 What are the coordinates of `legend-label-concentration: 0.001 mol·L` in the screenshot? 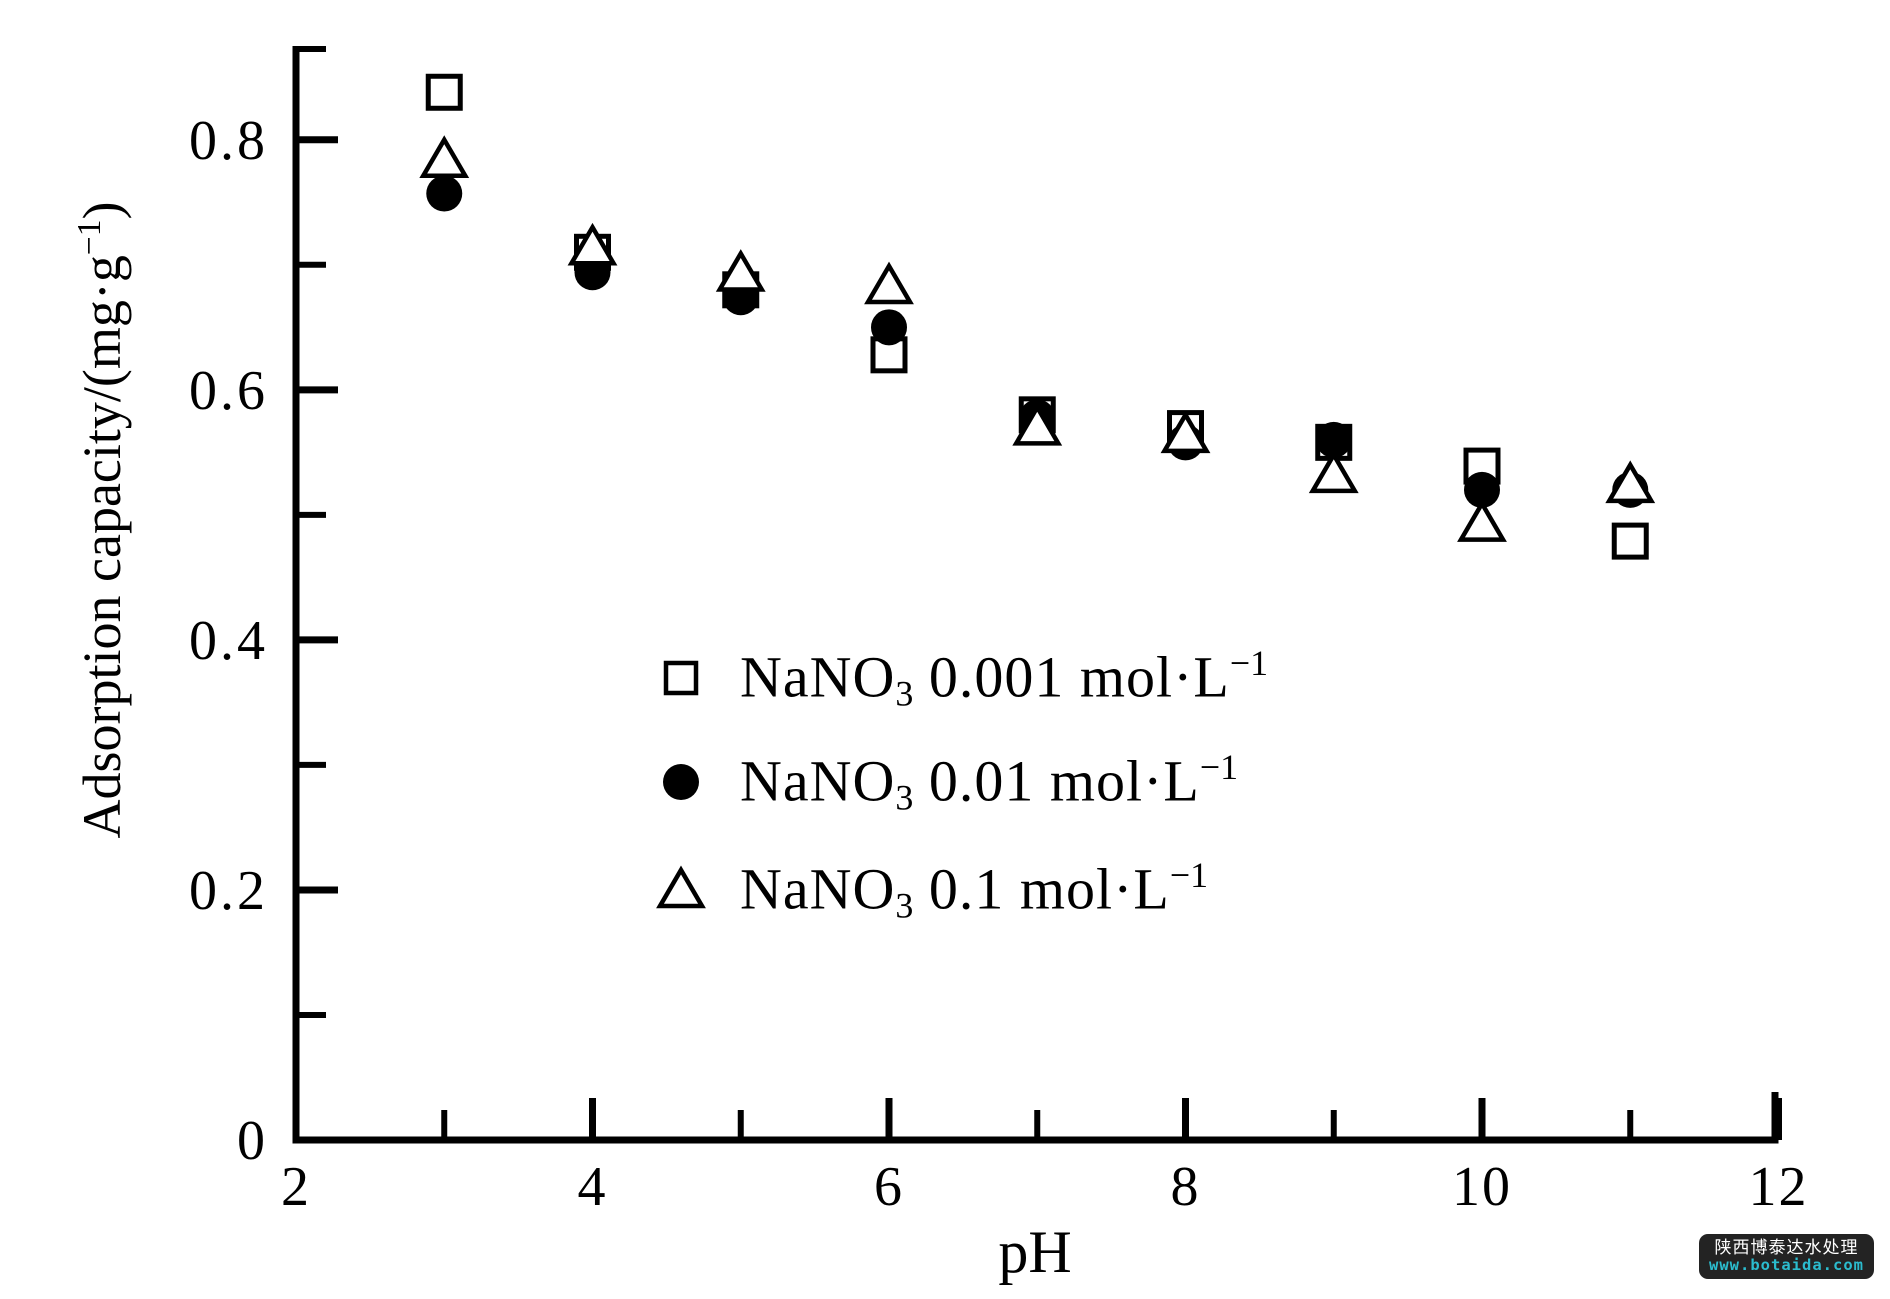 It's located at (1071, 677).